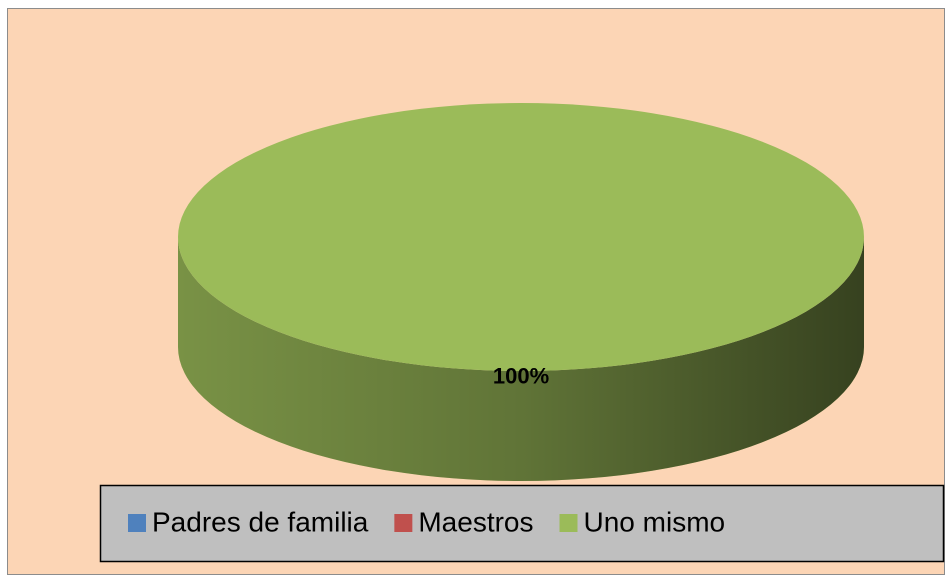 Image resolution: width=952 pixels, height=583 pixels. I want to click on legend-label: Uno mismo, so click(655, 521).